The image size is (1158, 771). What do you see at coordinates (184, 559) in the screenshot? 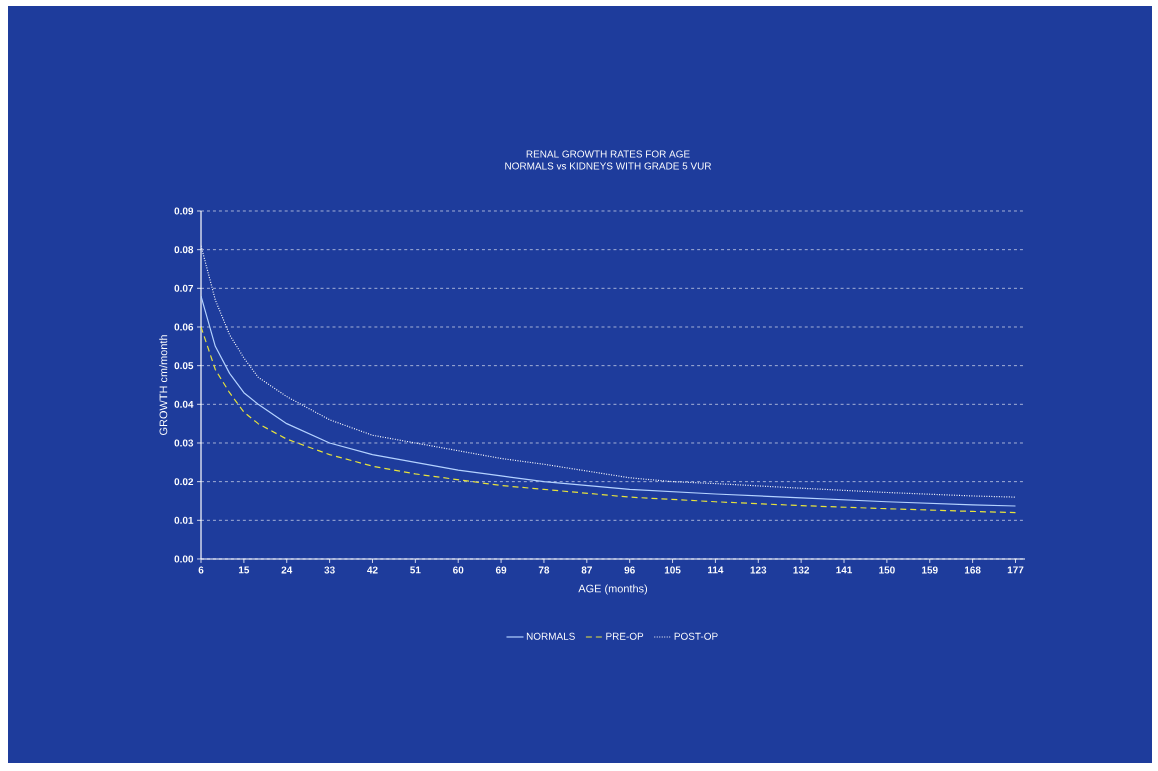
I see `y-tick-label: 0.00` at bounding box center [184, 559].